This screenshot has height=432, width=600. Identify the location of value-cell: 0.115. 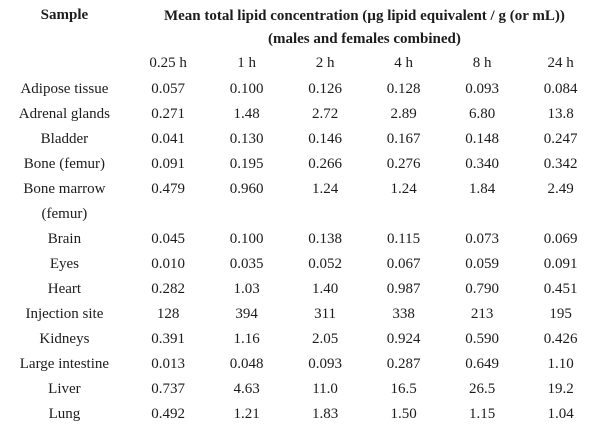
(403, 239).